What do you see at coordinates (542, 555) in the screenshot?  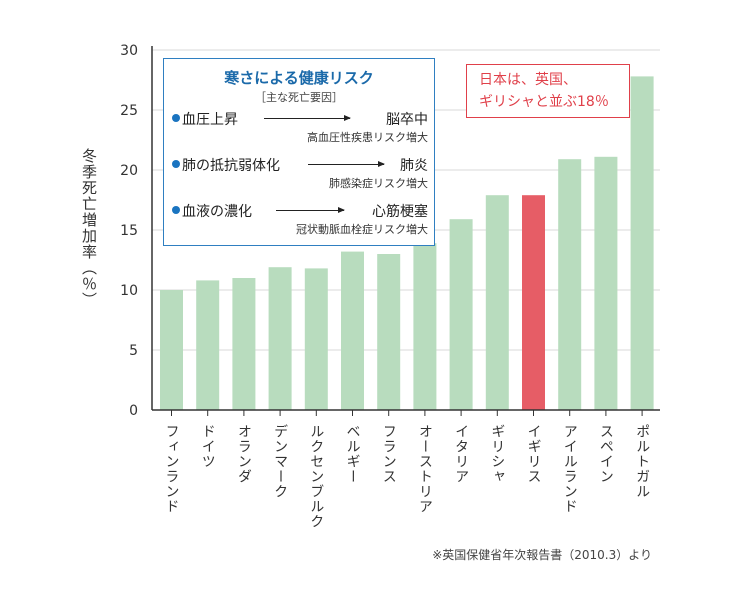 I see `source-note: ※英国保健省年次報告書（2010.3）より` at bounding box center [542, 555].